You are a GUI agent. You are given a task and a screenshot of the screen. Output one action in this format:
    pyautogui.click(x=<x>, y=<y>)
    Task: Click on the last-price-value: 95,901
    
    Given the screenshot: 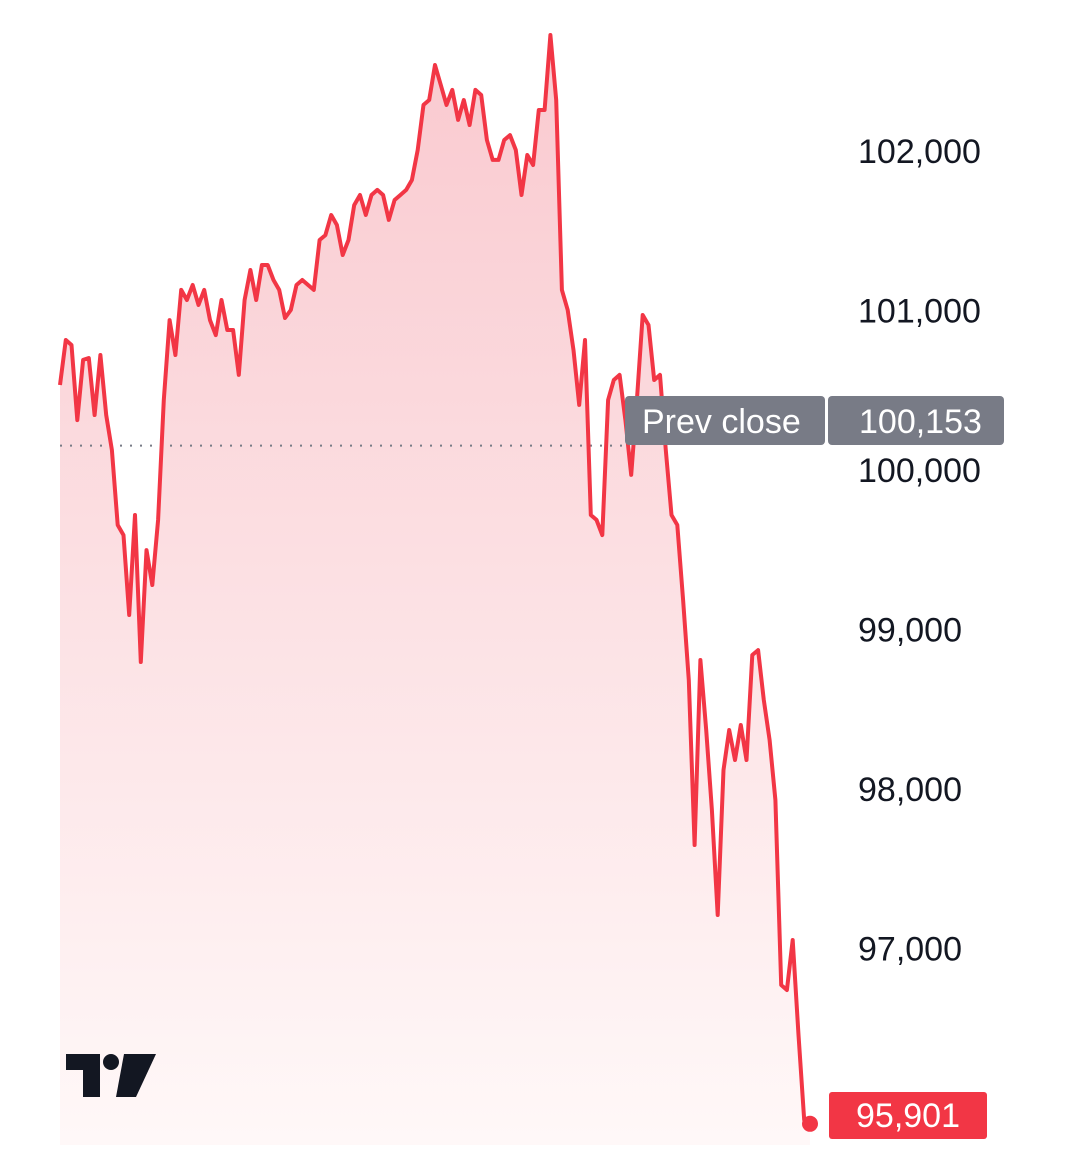 What is the action you would take?
    pyautogui.click(x=908, y=1116)
    